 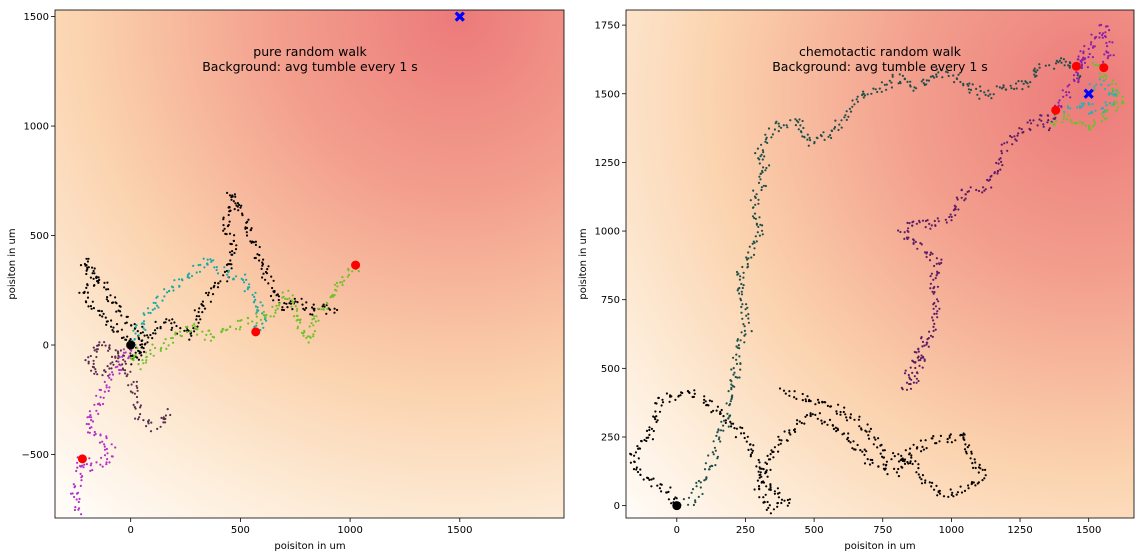 I want to click on y-tick-label: 1500, so click(x=36, y=17).